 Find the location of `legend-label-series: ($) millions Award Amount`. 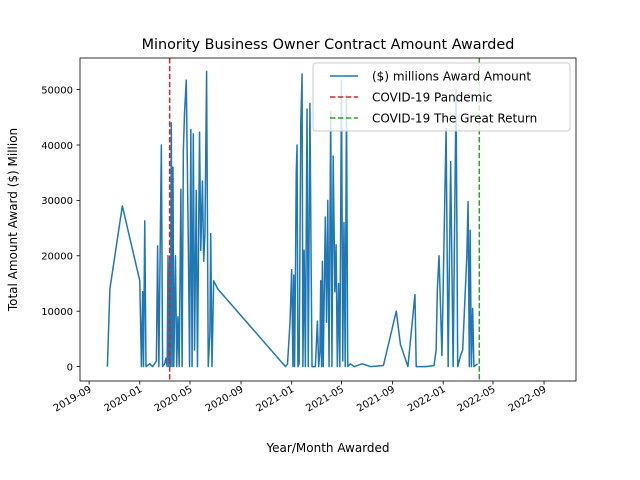

legend-label-series: ($) millions Award Amount is located at coordinates (451, 77).